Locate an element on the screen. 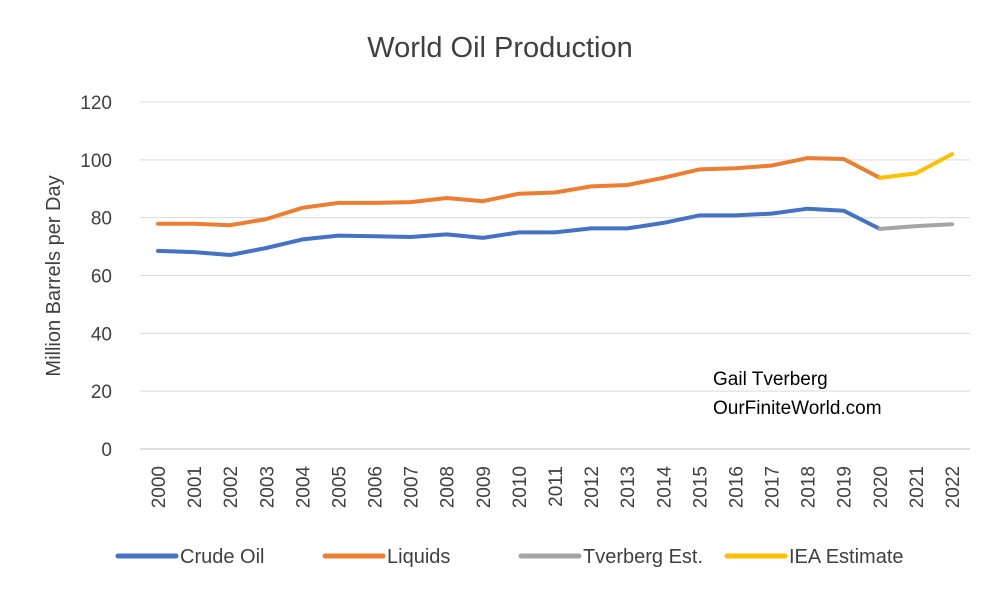 Image resolution: width=1000 pixels, height=595 pixels. x-tick-label: 2011 is located at coordinates (556, 486).